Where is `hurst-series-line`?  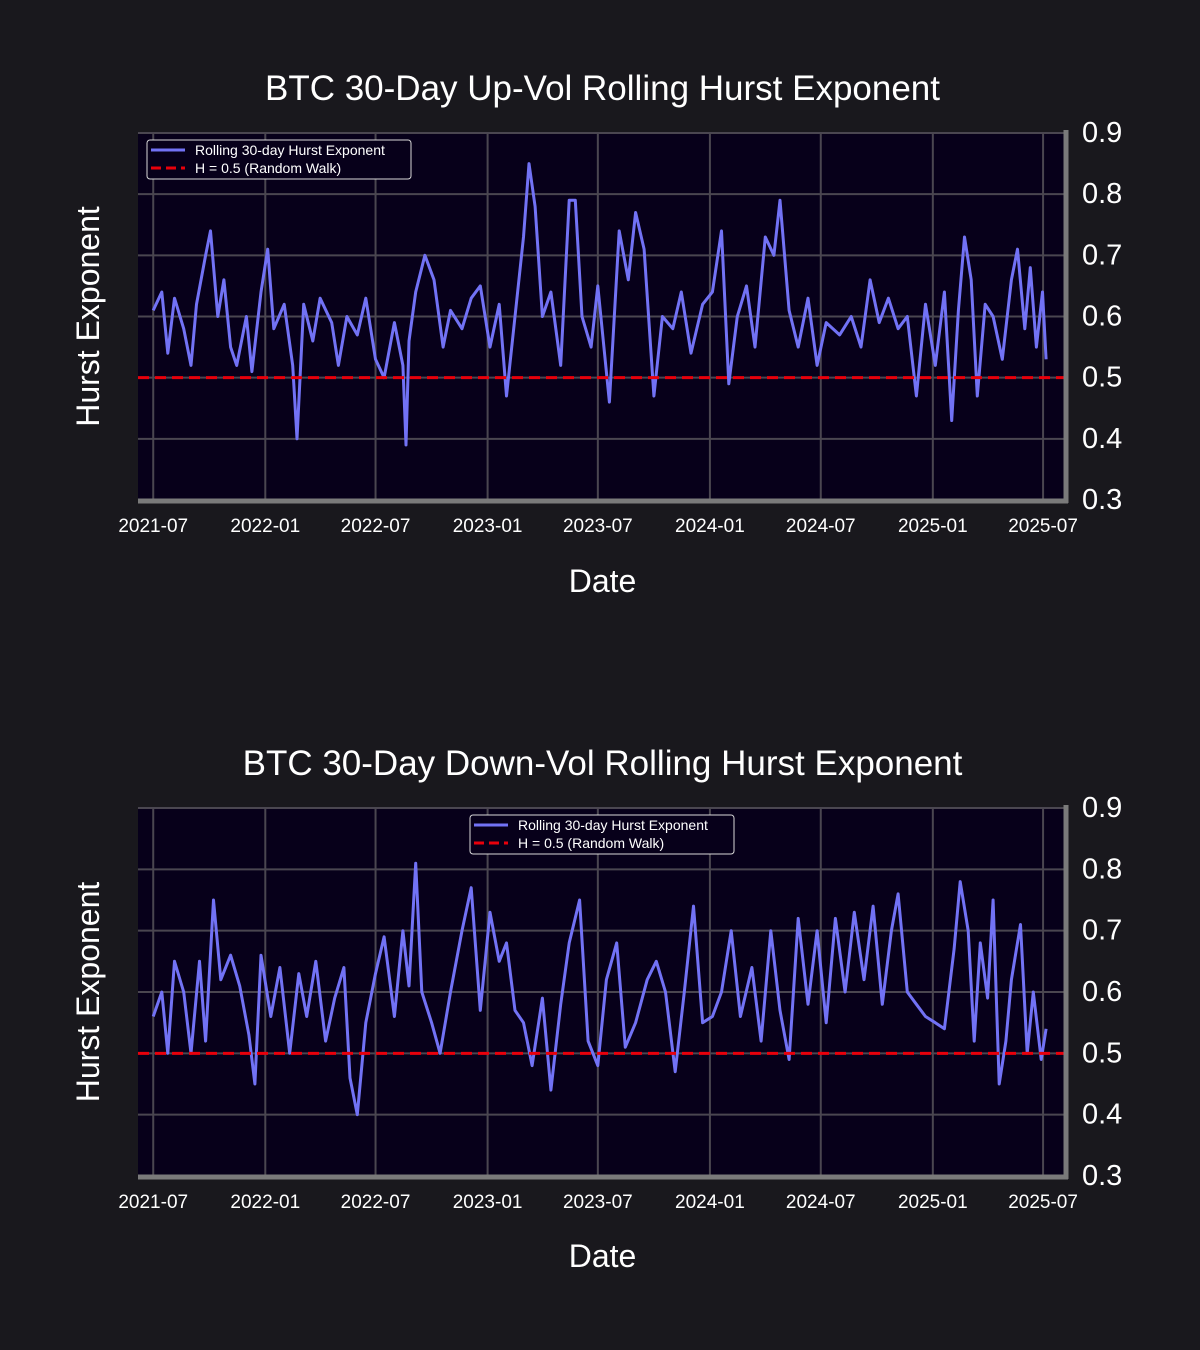 hurst-series-line is located at coordinates (599, 989).